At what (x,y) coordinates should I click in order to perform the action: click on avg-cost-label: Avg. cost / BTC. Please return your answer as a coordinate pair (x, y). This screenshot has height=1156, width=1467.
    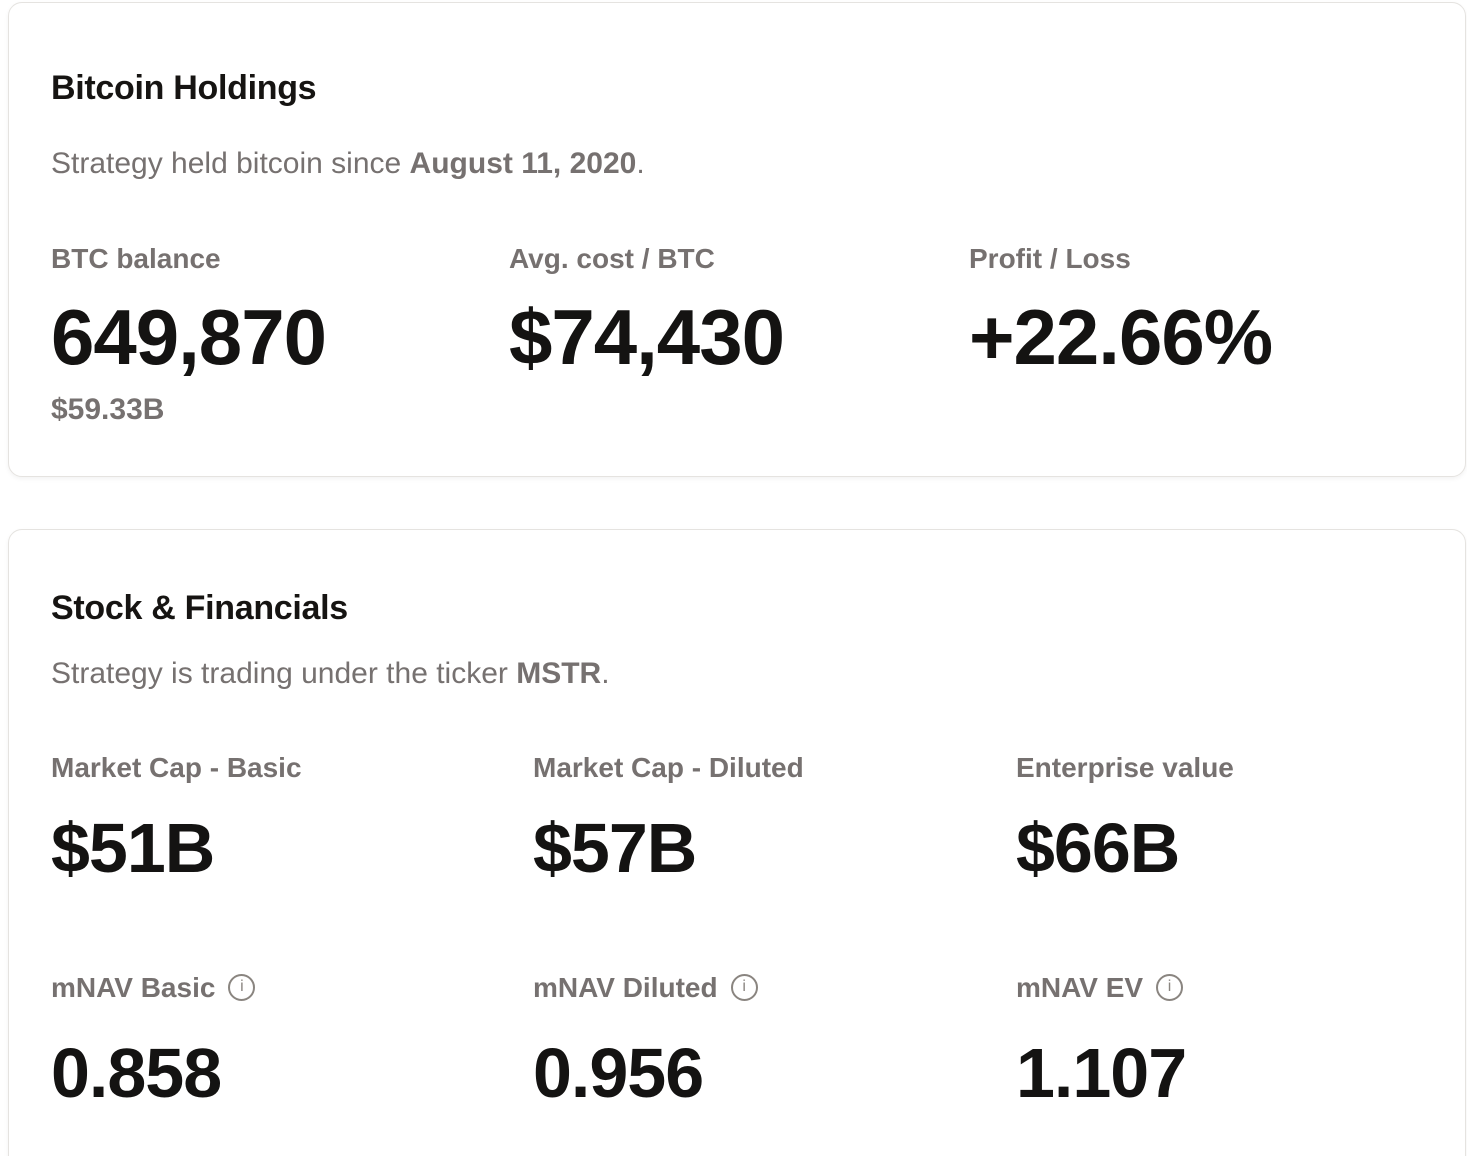
    Looking at the image, I should click on (612, 258).